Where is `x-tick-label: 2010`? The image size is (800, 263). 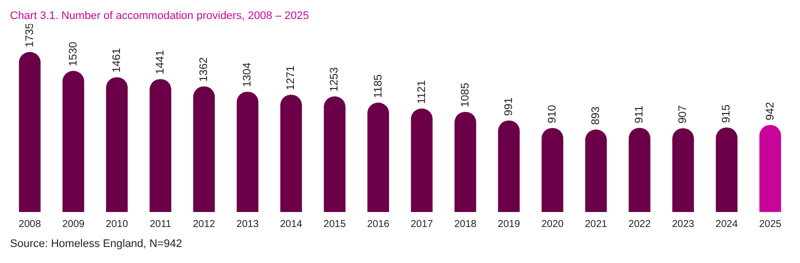
x-tick-label: 2010 is located at coordinates (117, 224).